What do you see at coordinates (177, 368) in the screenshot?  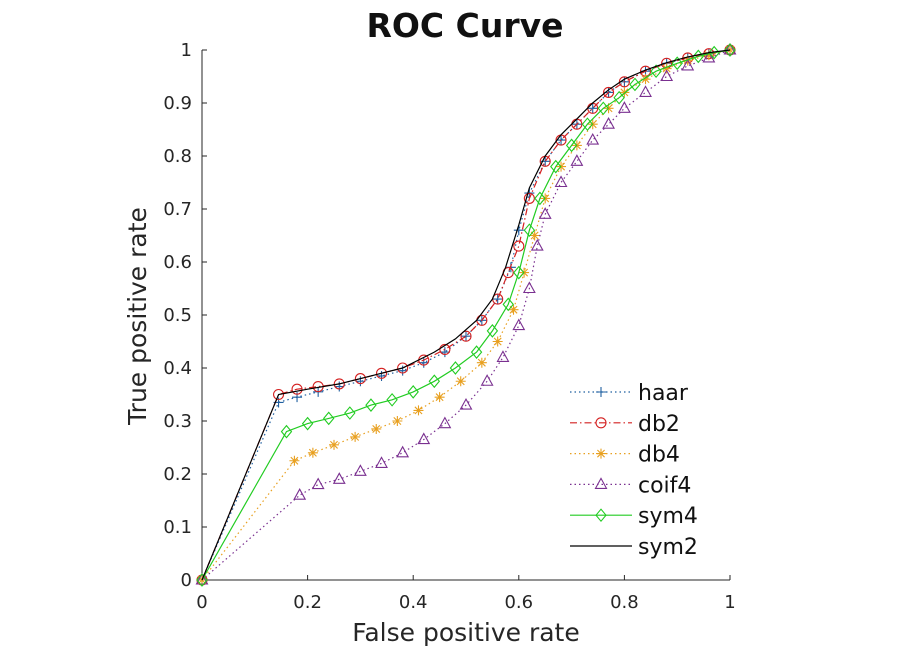 I see `y-tick-label: 0.4` at bounding box center [177, 368].